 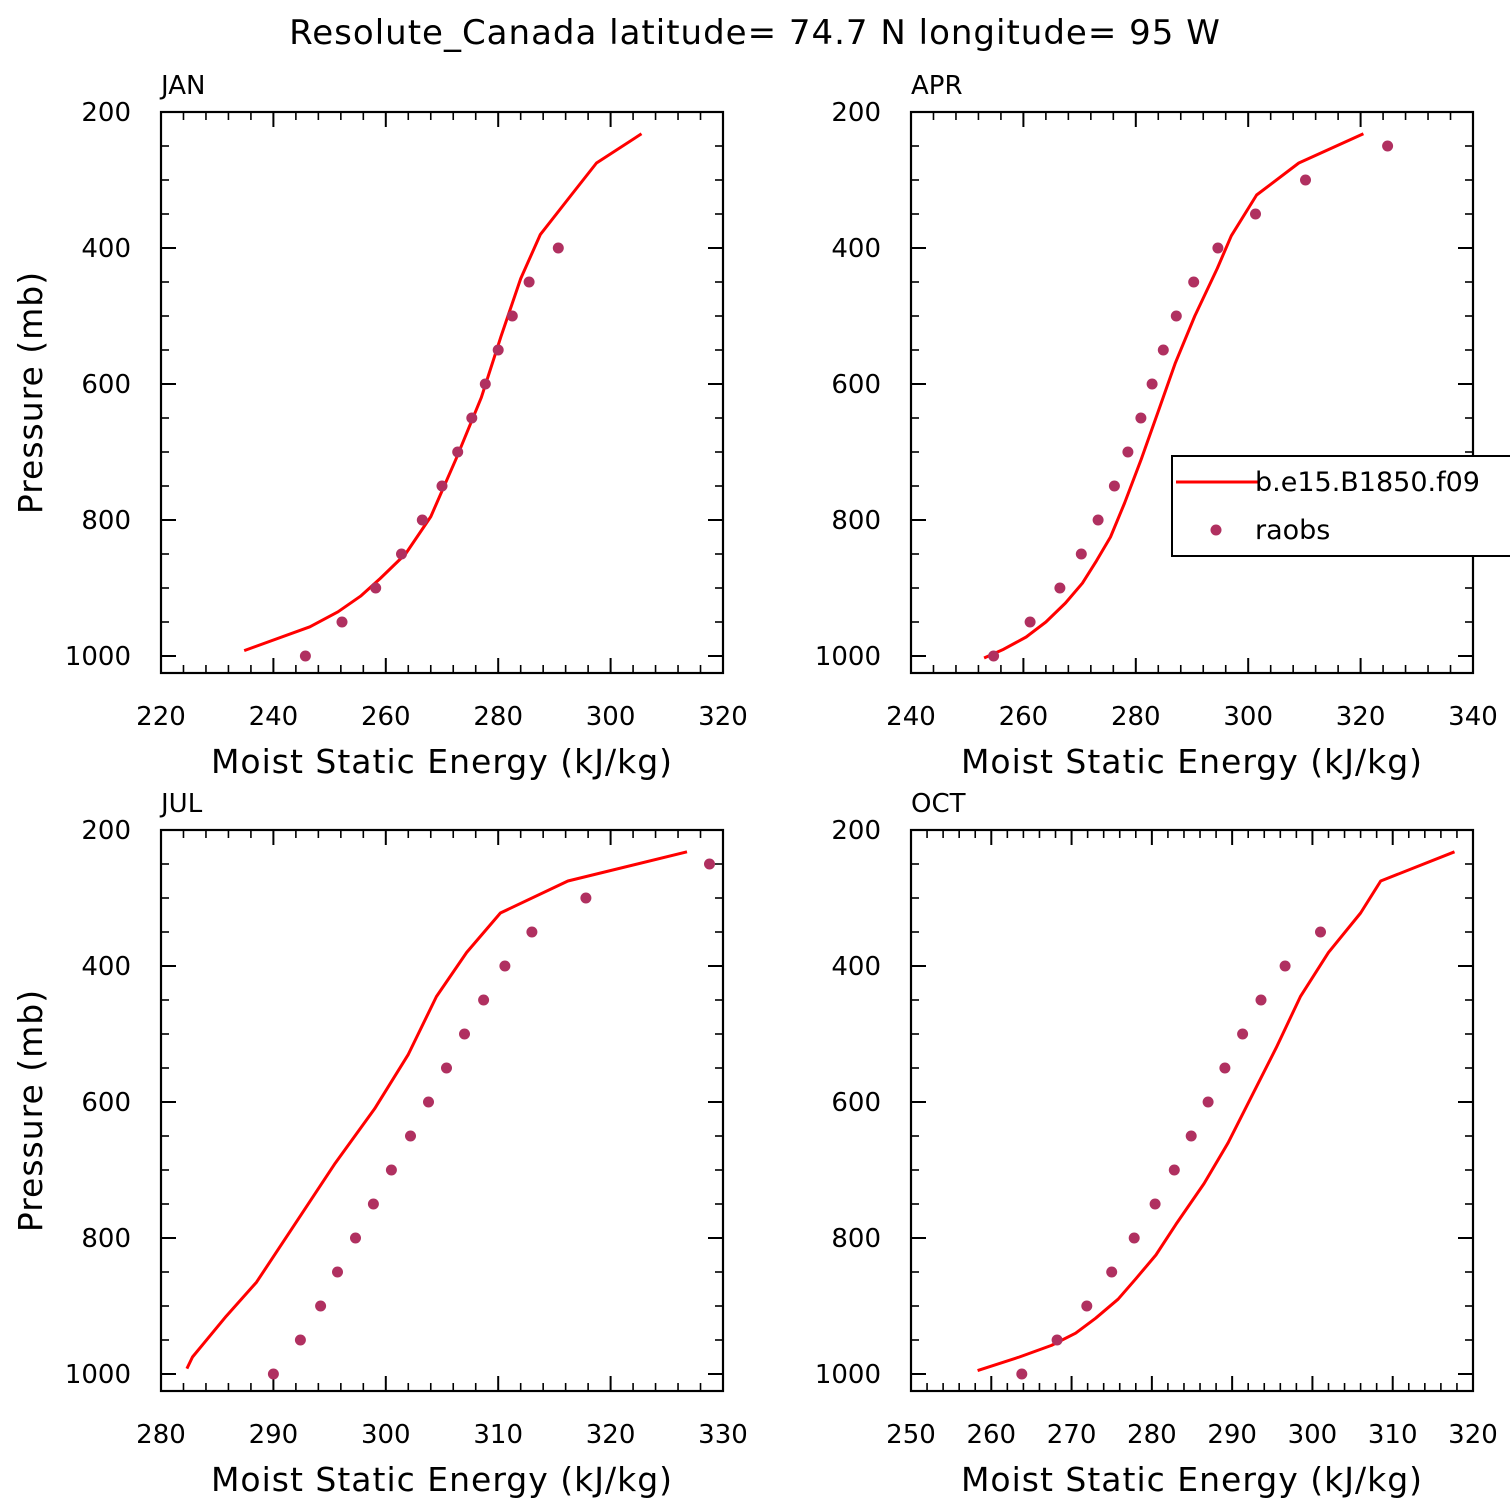 I want to click on jan-xtick-label: 320, so click(x=723, y=717).